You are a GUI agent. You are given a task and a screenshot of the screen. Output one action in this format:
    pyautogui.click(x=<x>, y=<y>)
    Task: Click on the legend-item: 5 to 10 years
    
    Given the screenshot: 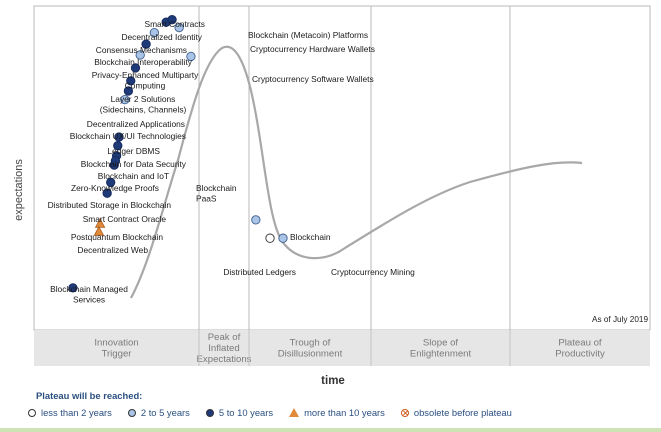 What is the action you would take?
    pyautogui.click(x=239, y=412)
    